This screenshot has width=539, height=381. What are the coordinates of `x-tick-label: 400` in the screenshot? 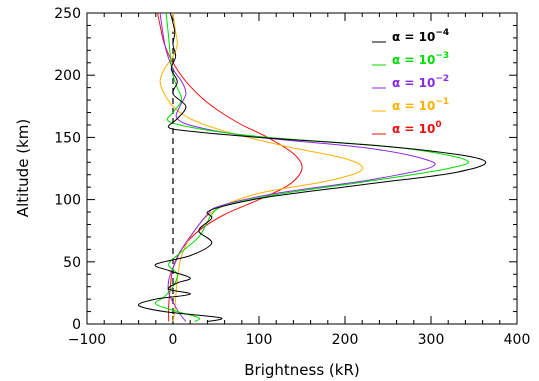 It's located at (517, 340).